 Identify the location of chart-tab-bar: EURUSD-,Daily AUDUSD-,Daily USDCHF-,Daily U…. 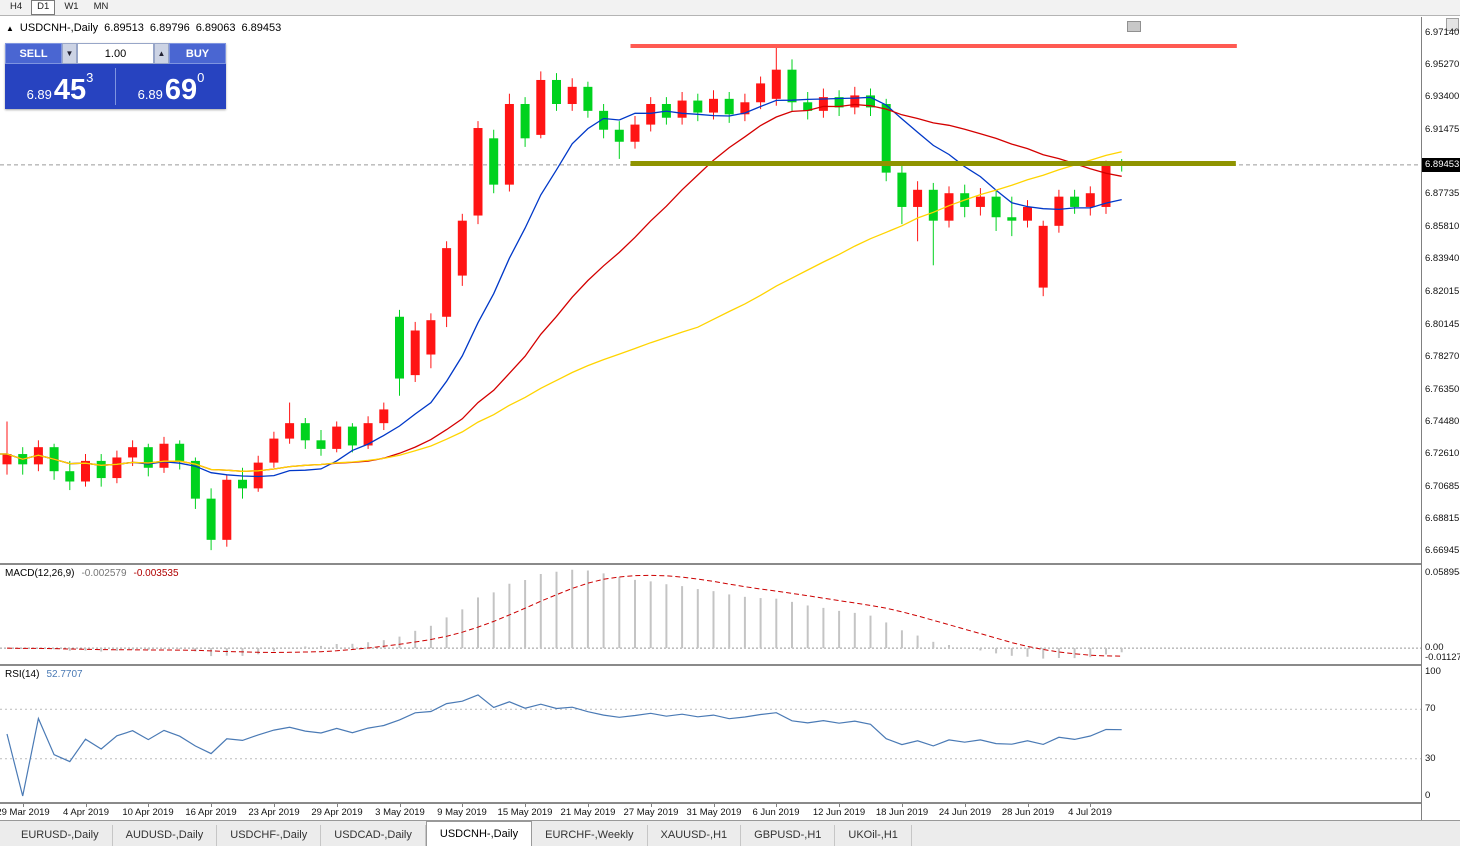
(730, 833).